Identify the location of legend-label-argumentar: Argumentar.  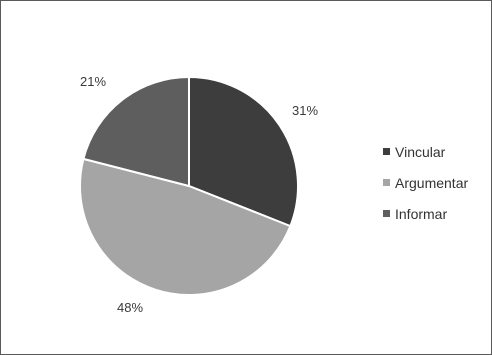
(432, 182).